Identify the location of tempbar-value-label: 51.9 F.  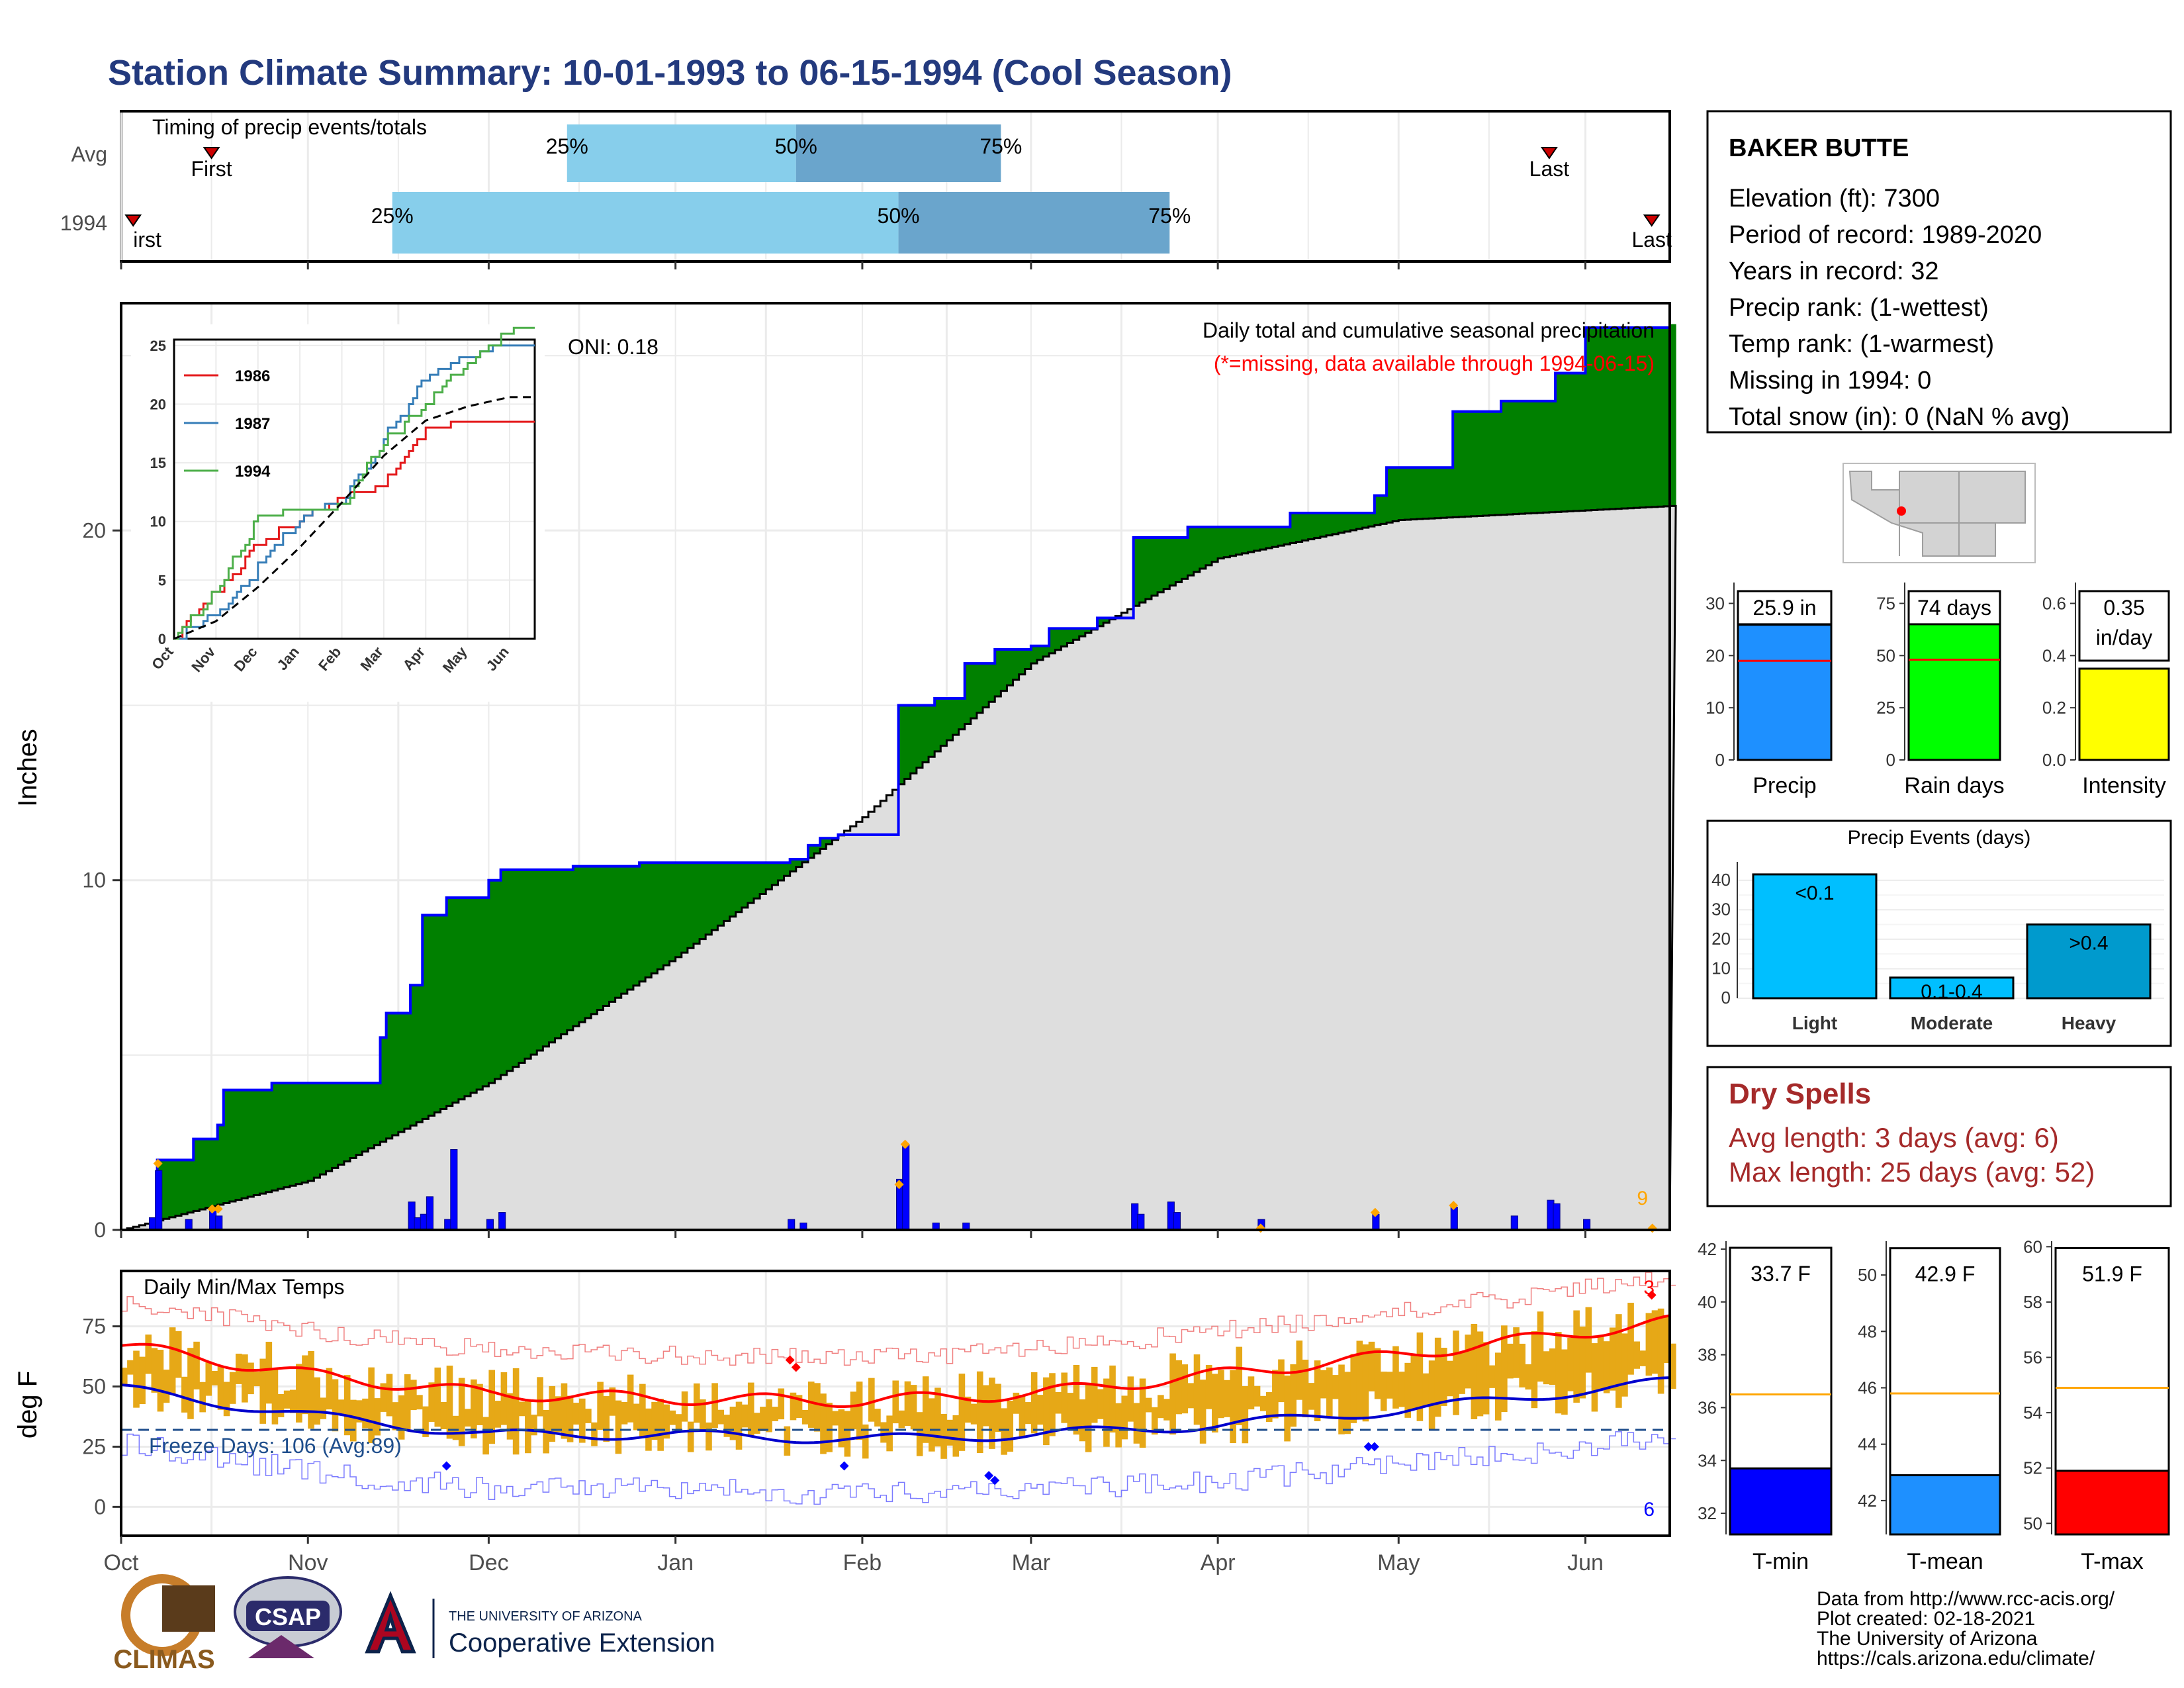
(2112, 1274).